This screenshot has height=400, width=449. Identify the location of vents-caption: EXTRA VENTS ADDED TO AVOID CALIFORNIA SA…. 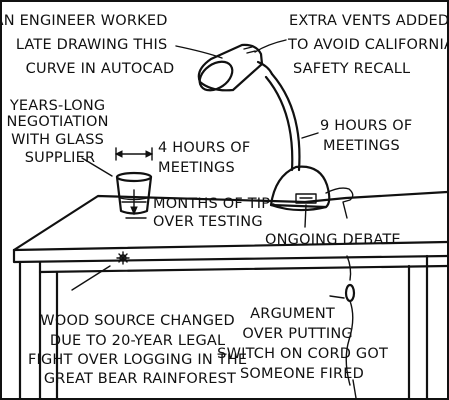
(368, 45).